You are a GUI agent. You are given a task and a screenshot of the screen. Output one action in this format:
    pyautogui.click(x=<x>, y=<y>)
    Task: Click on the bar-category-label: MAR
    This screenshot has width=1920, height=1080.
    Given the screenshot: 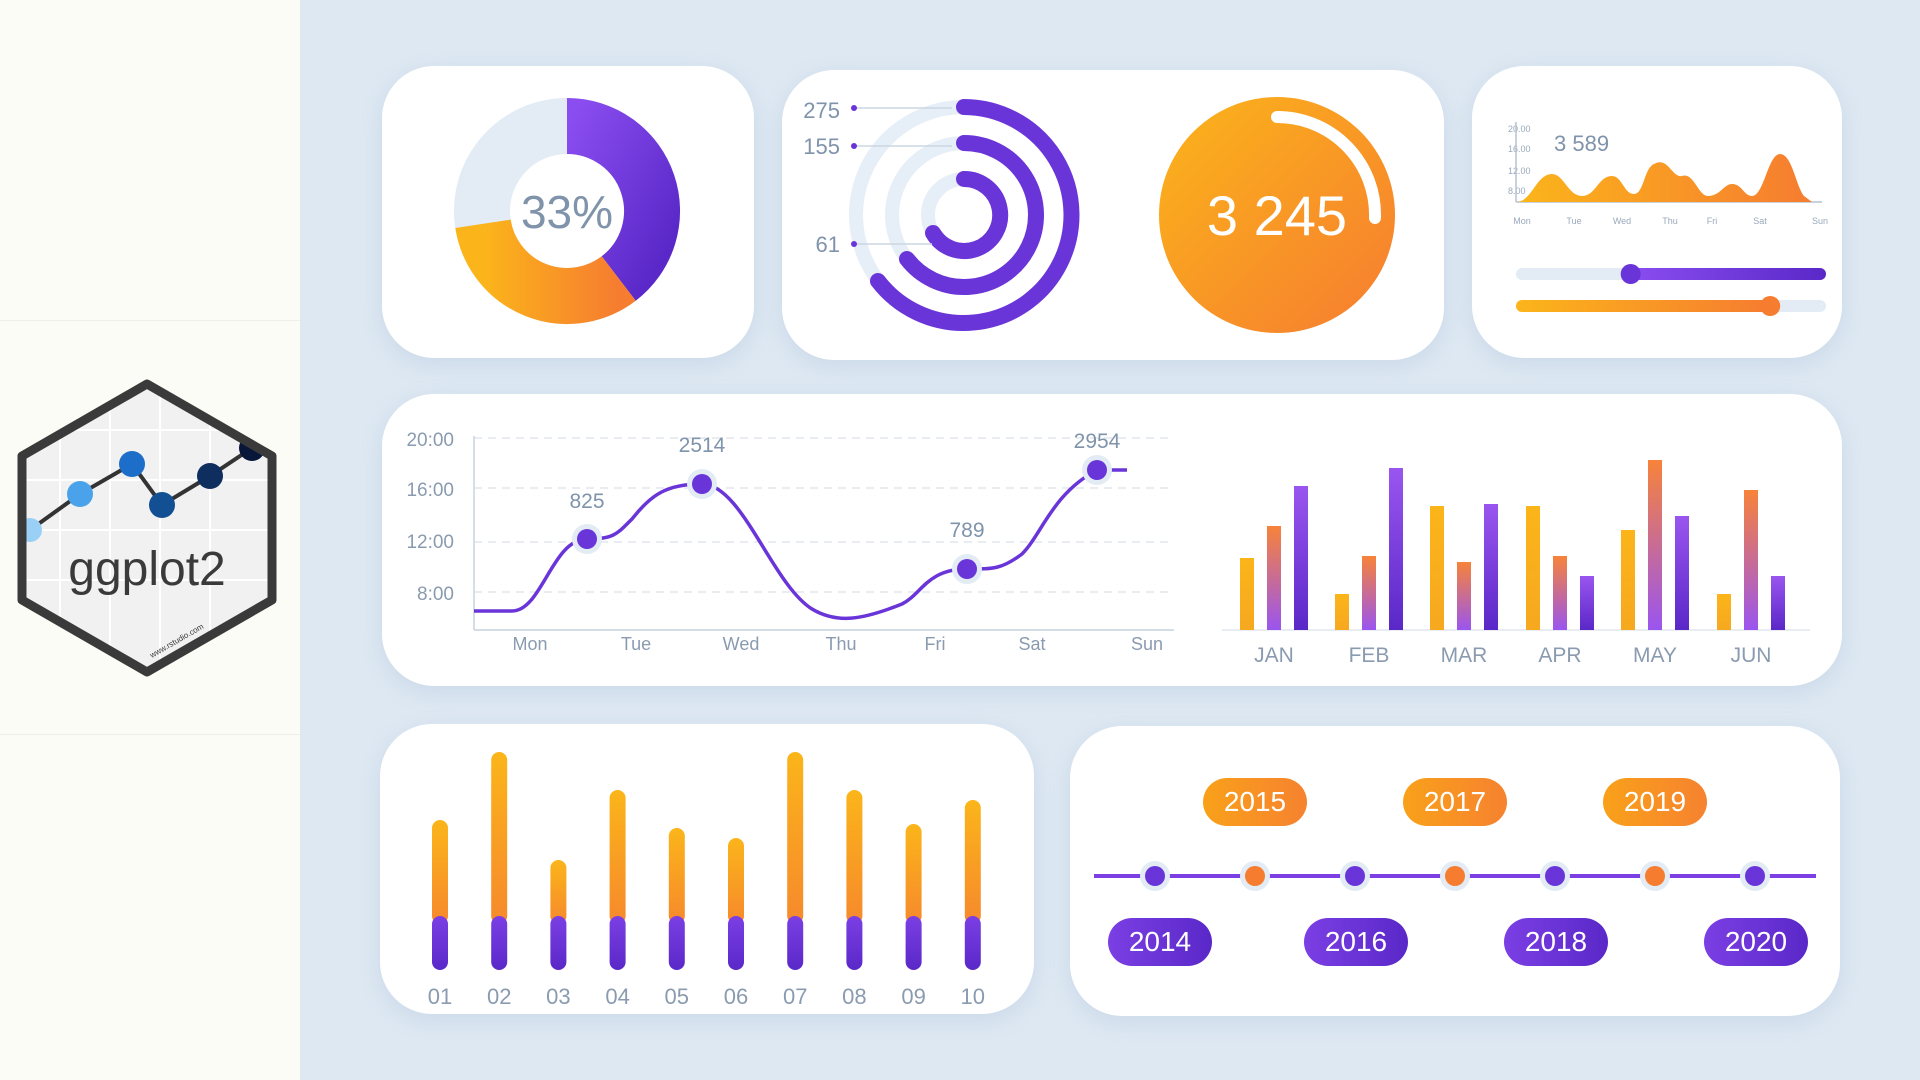 What is the action you would take?
    pyautogui.click(x=1464, y=655)
    